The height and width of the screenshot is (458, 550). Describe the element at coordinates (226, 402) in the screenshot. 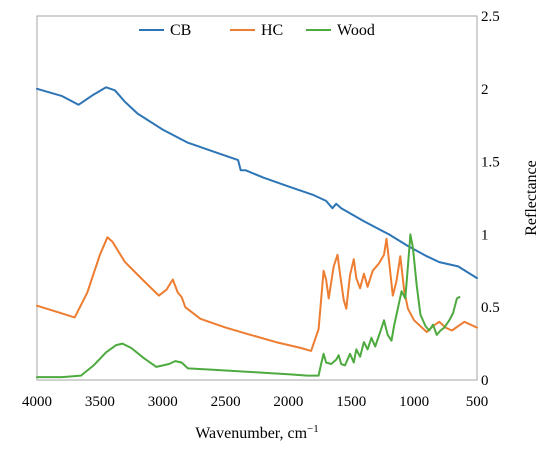

I see `x-tick-label: 2500` at that location.